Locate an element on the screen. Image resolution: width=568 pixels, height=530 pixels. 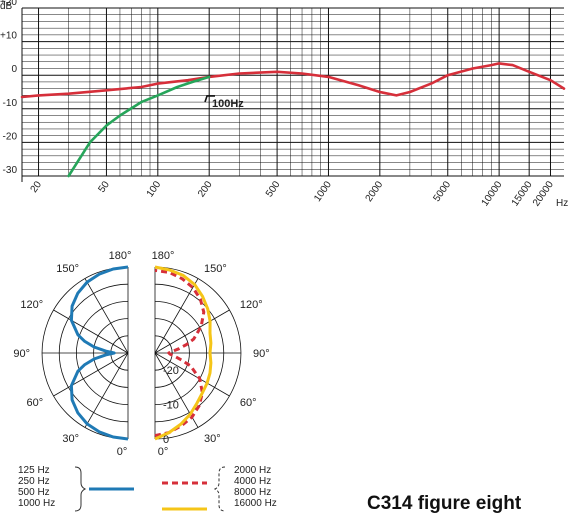
x-tick-label: 100 is located at coordinates (154, 189).